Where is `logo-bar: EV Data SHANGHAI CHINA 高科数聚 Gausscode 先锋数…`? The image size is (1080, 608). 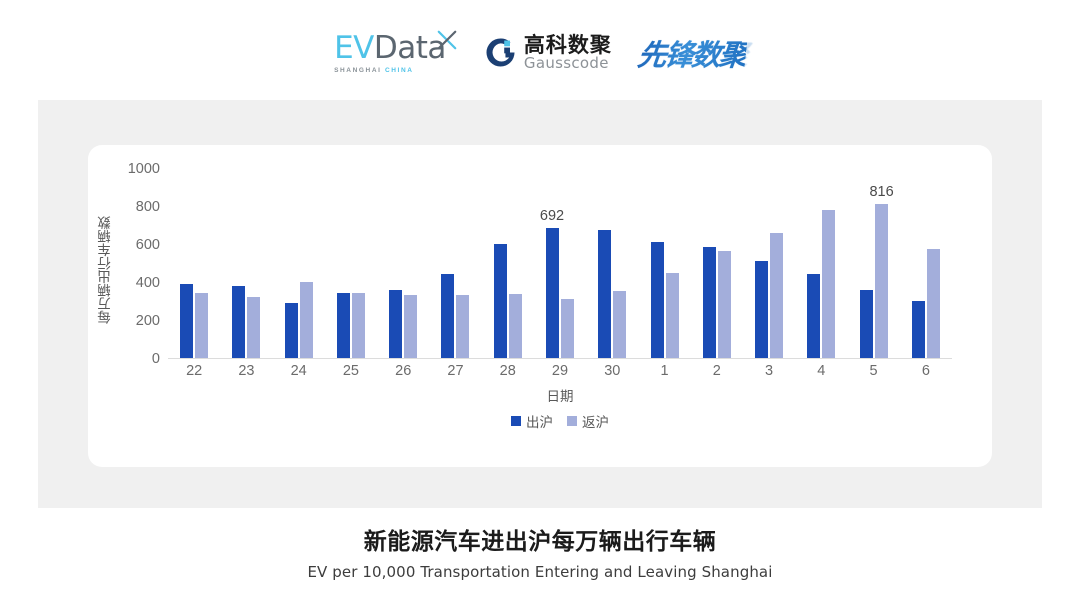 logo-bar: EV Data SHANGHAI CHINA 高科数聚 Gausscode 先锋数… is located at coordinates (540, 53).